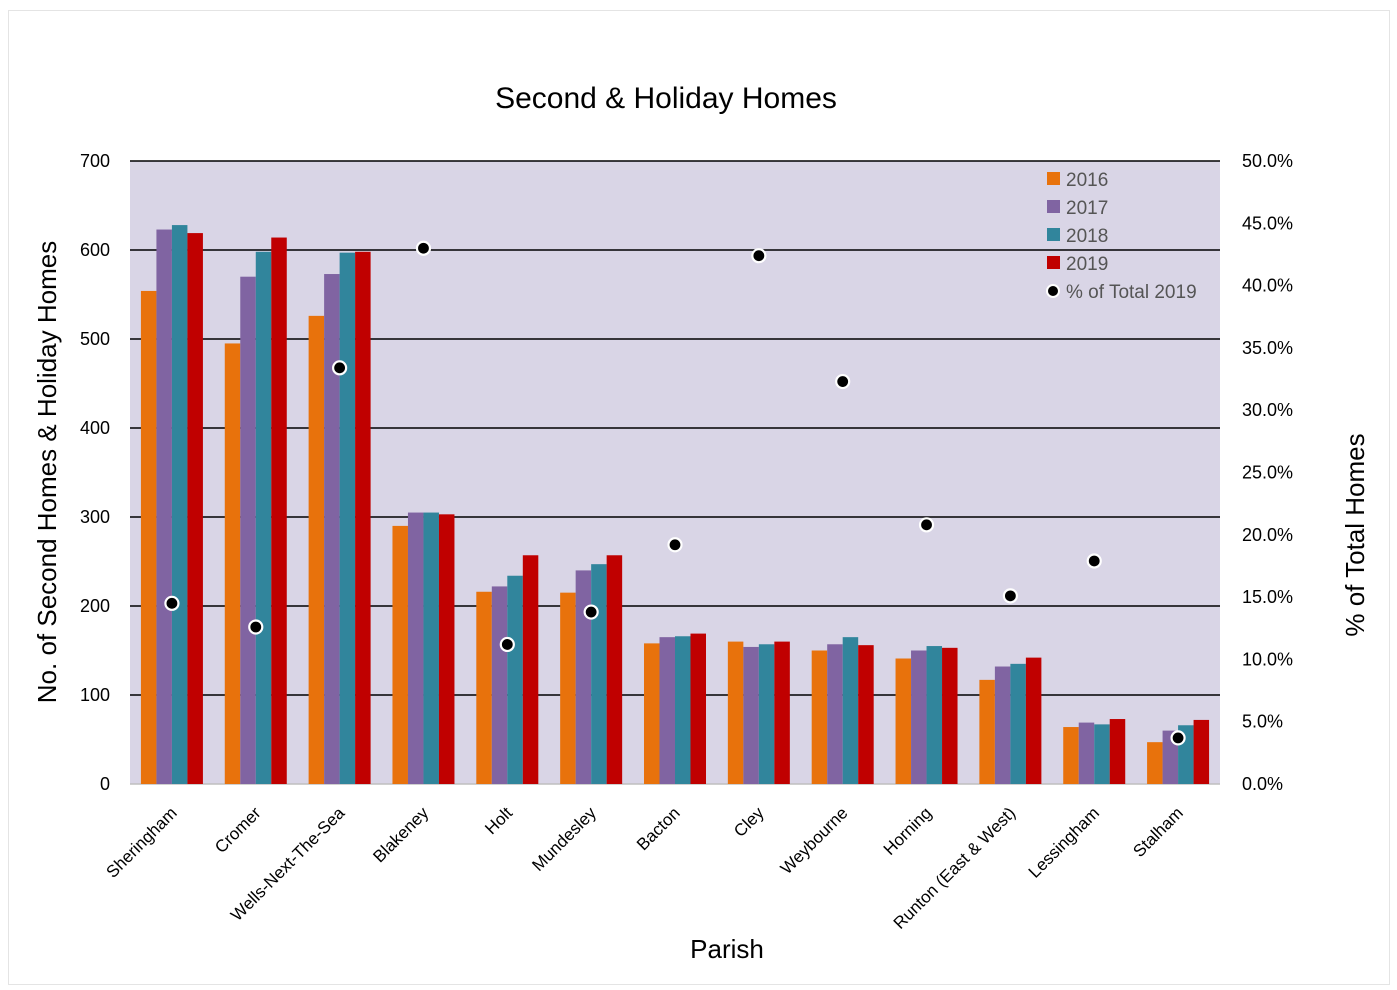  Describe the element at coordinates (498, 820) in the screenshot. I see `category-label: Holt` at that location.